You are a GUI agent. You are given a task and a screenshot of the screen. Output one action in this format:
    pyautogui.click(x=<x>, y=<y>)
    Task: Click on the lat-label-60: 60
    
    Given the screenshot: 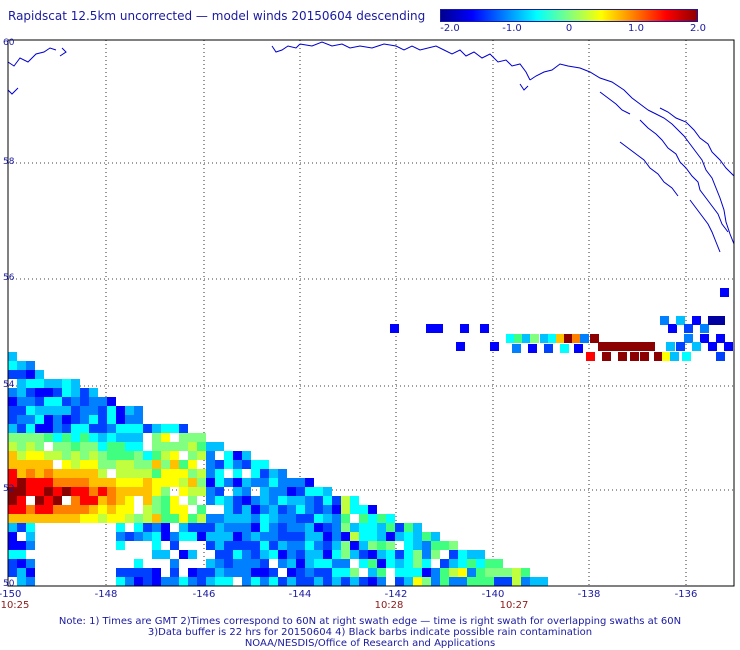 What is the action you would take?
    pyautogui.click(x=9, y=43)
    